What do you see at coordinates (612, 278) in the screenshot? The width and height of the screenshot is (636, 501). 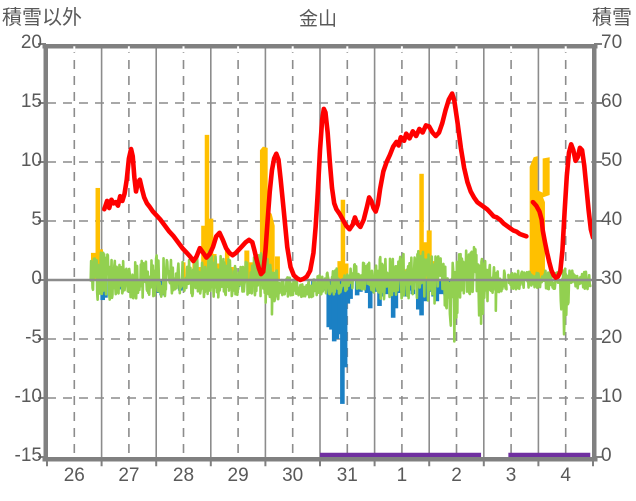 I see `y-axis-right-tick: 30` at bounding box center [612, 278].